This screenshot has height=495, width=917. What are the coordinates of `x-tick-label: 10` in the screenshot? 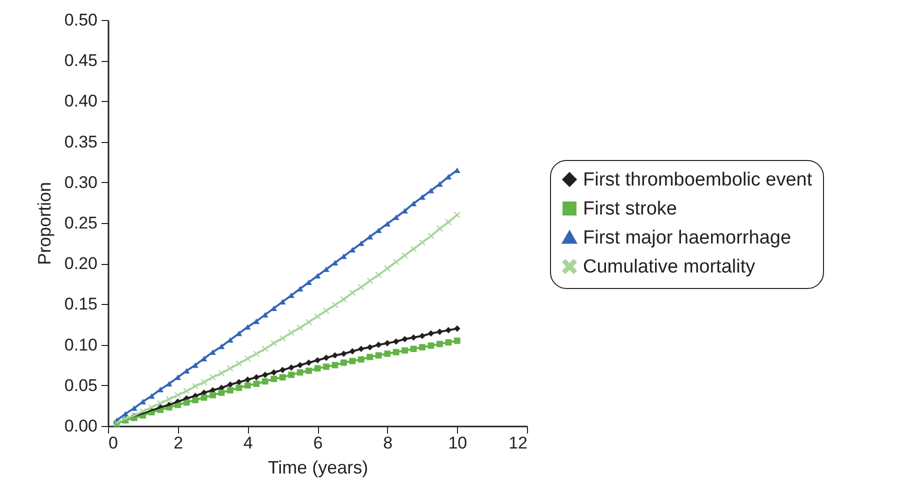 It's located at (458, 443).